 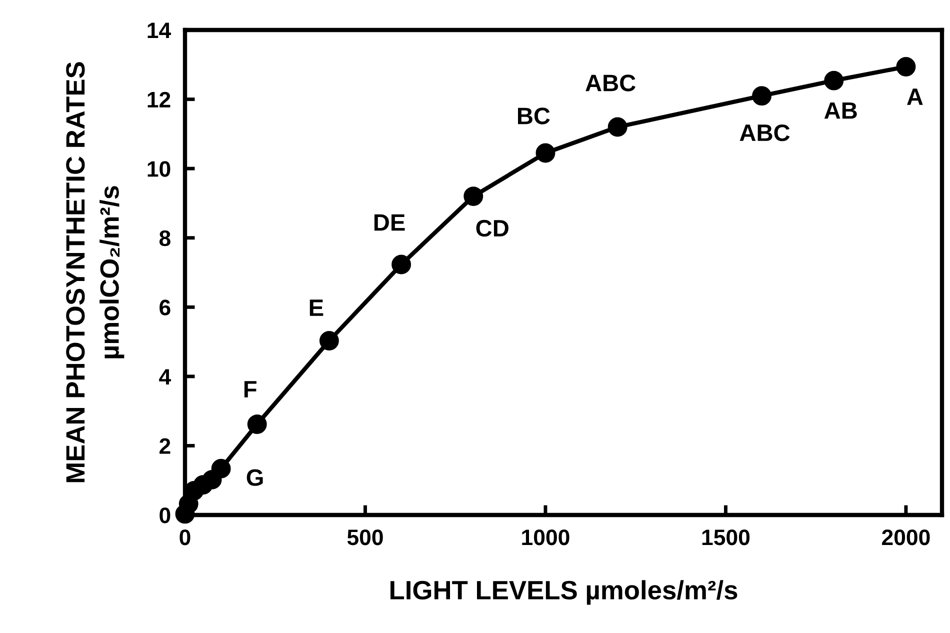 What do you see at coordinates (164, 238) in the screenshot?
I see `y-tick-label: 8` at bounding box center [164, 238].